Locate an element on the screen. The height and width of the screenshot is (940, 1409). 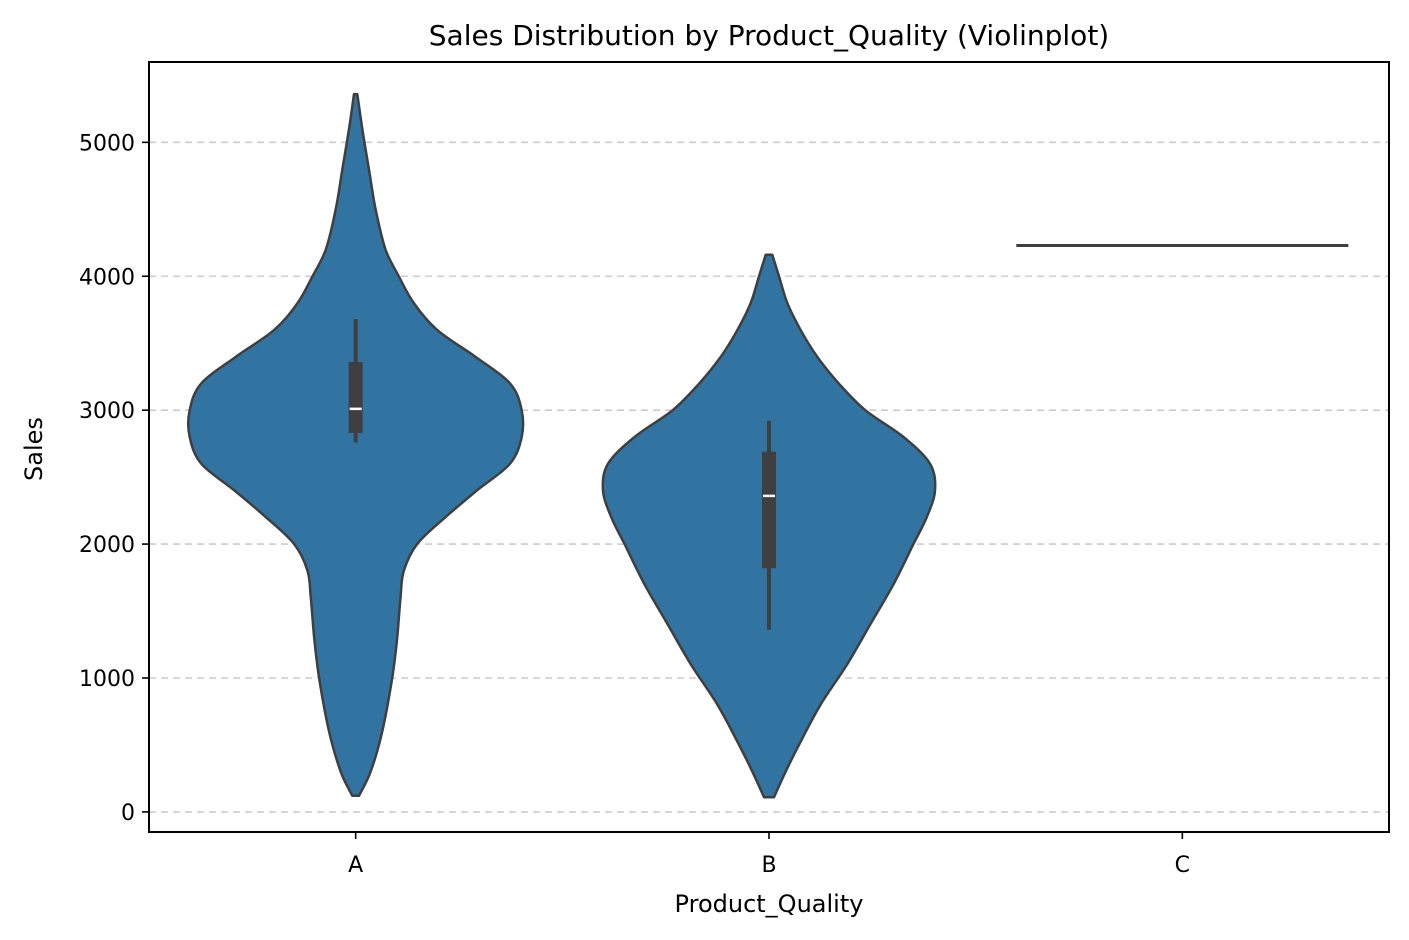
y-tick-label-0: 0 is located at coordinates (128, 813).